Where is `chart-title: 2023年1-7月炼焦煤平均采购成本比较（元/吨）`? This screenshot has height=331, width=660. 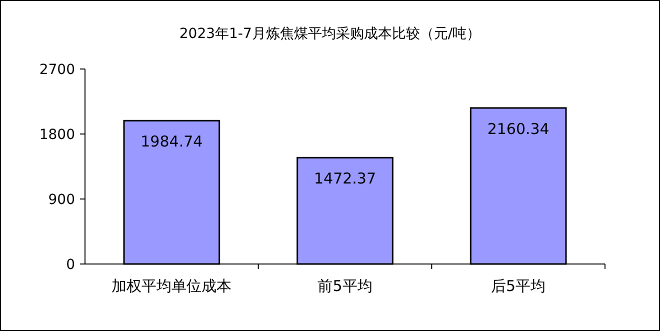 chart-title: 2023年1-7月炼焦煤平均采购成本比较（元/吨） is located at coordinates (330, 34).